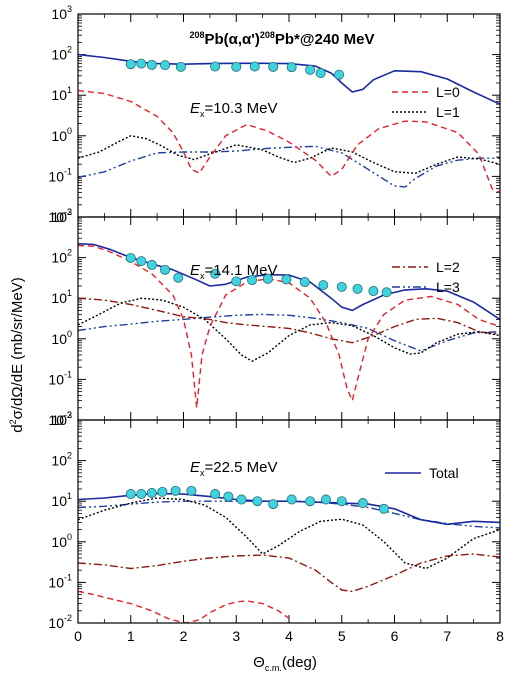  I want to click on energy-label: Ex=10.3 MeV, so click(233, 109).